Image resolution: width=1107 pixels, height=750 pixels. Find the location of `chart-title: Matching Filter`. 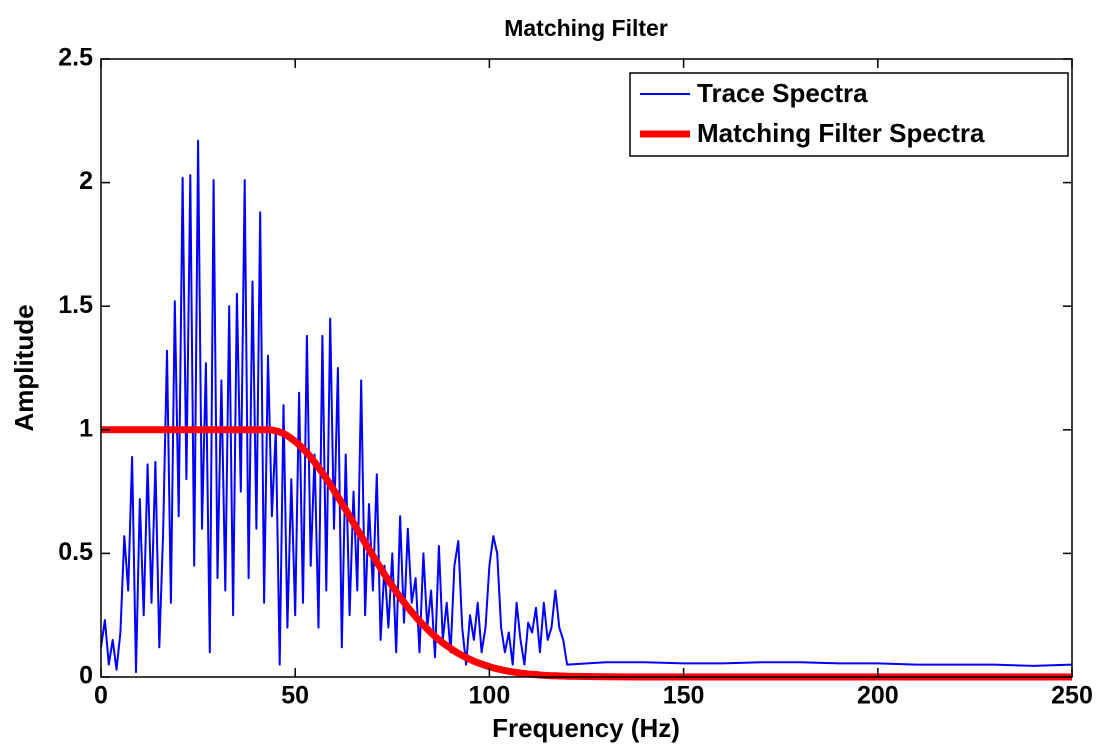

chart-title: Matching Filter is located at coordinates (586, 28).